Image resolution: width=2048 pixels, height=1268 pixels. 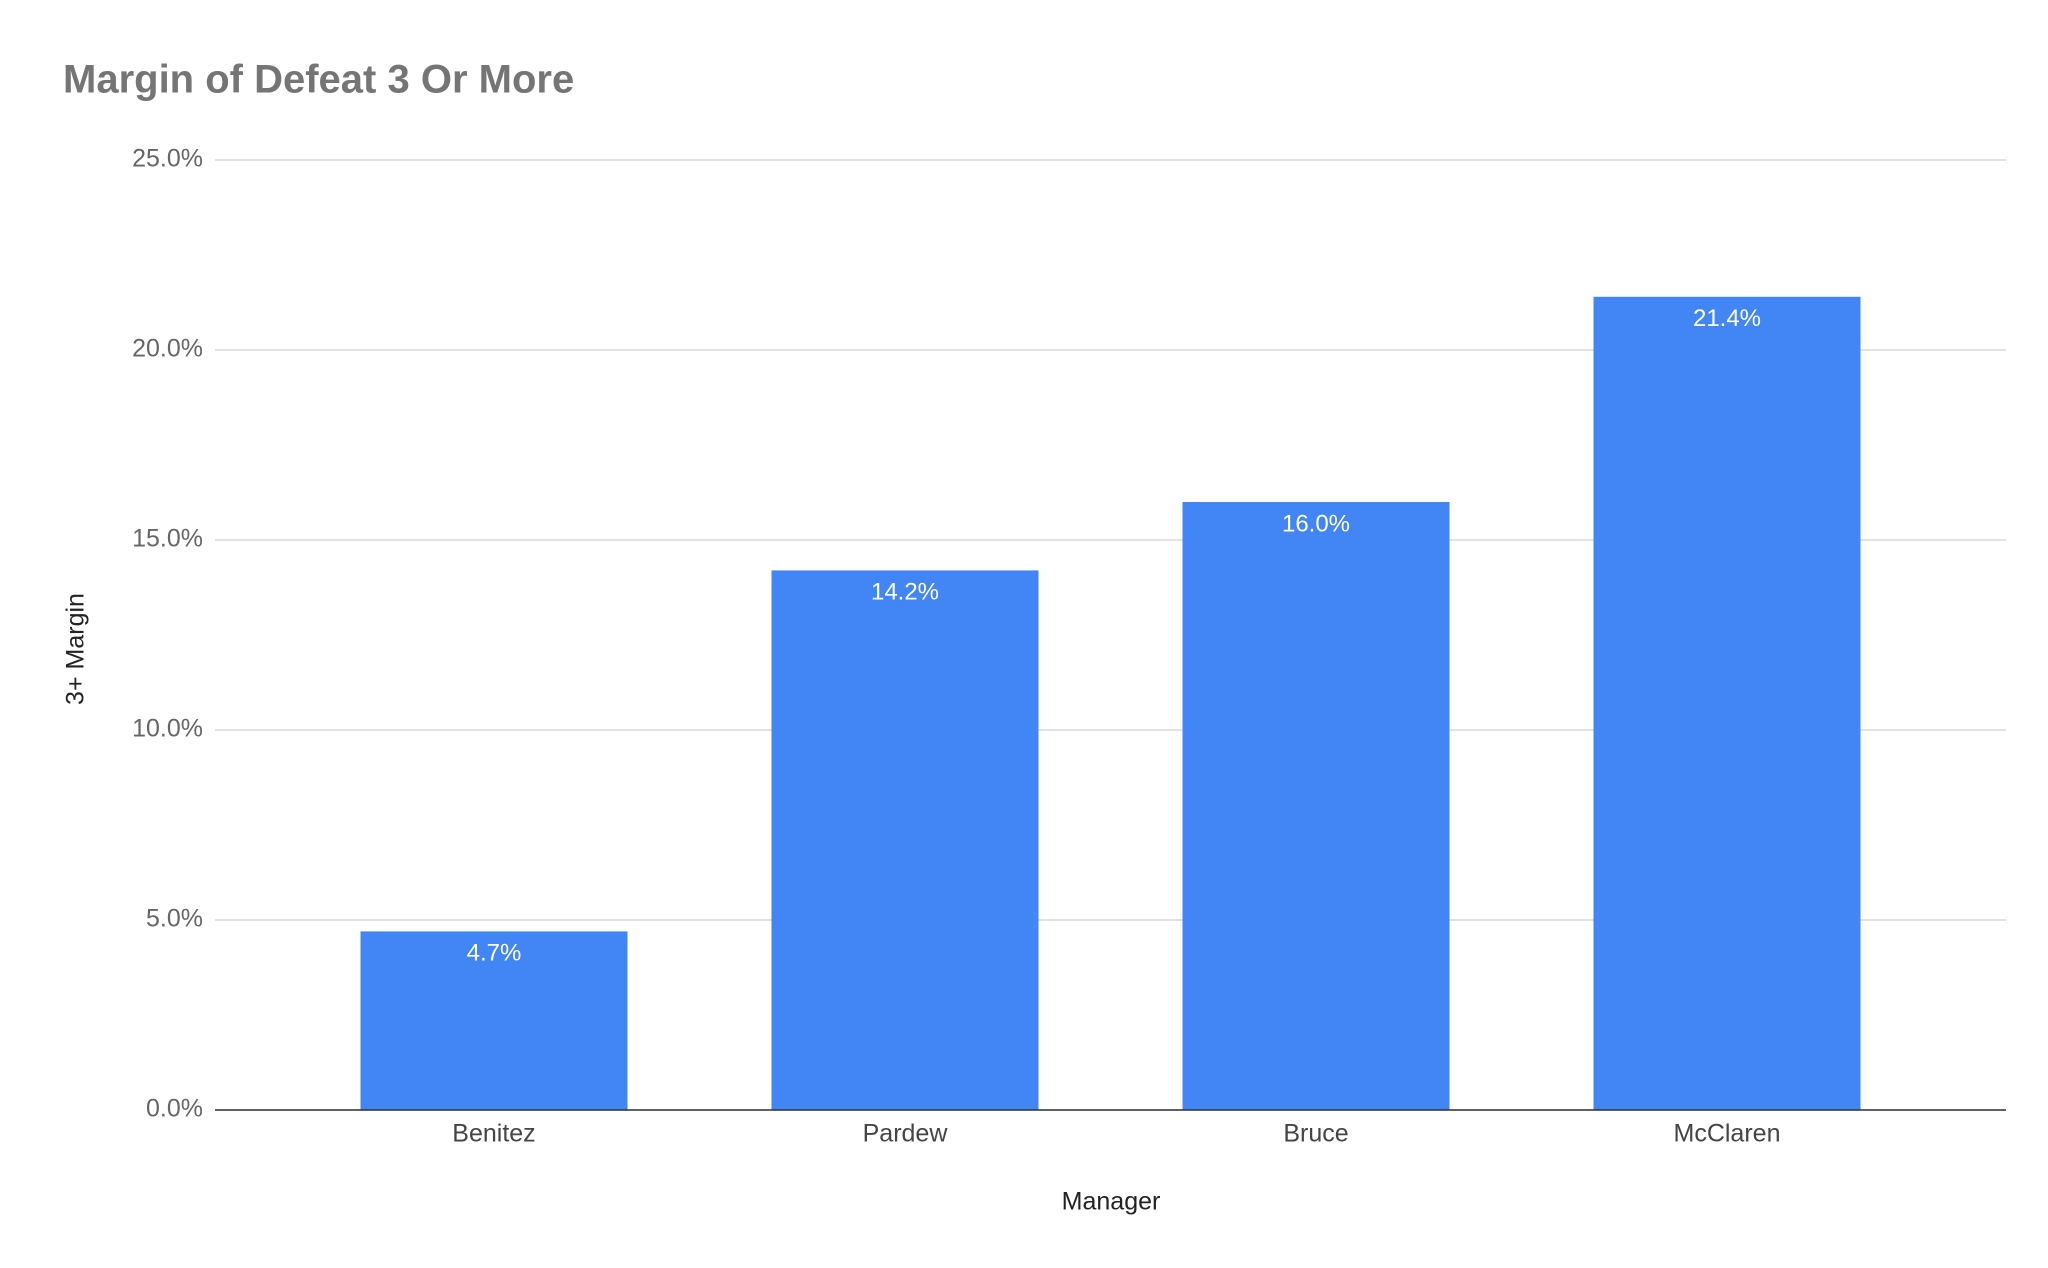 I want to click on x-tick-label: Bruce, so click(x=1315, y=1134).